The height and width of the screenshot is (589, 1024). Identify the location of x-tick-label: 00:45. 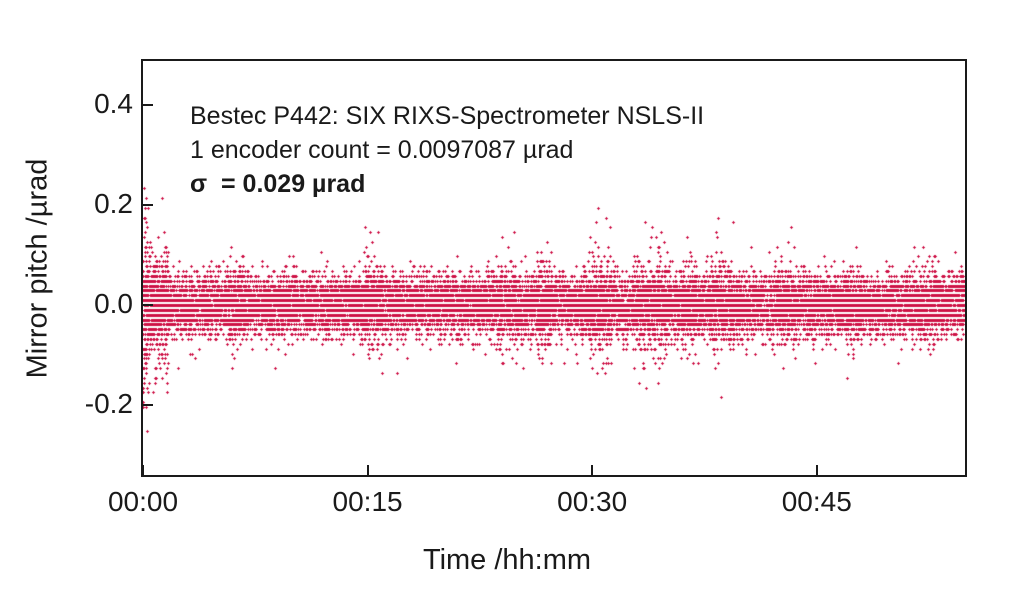
(816, 501).